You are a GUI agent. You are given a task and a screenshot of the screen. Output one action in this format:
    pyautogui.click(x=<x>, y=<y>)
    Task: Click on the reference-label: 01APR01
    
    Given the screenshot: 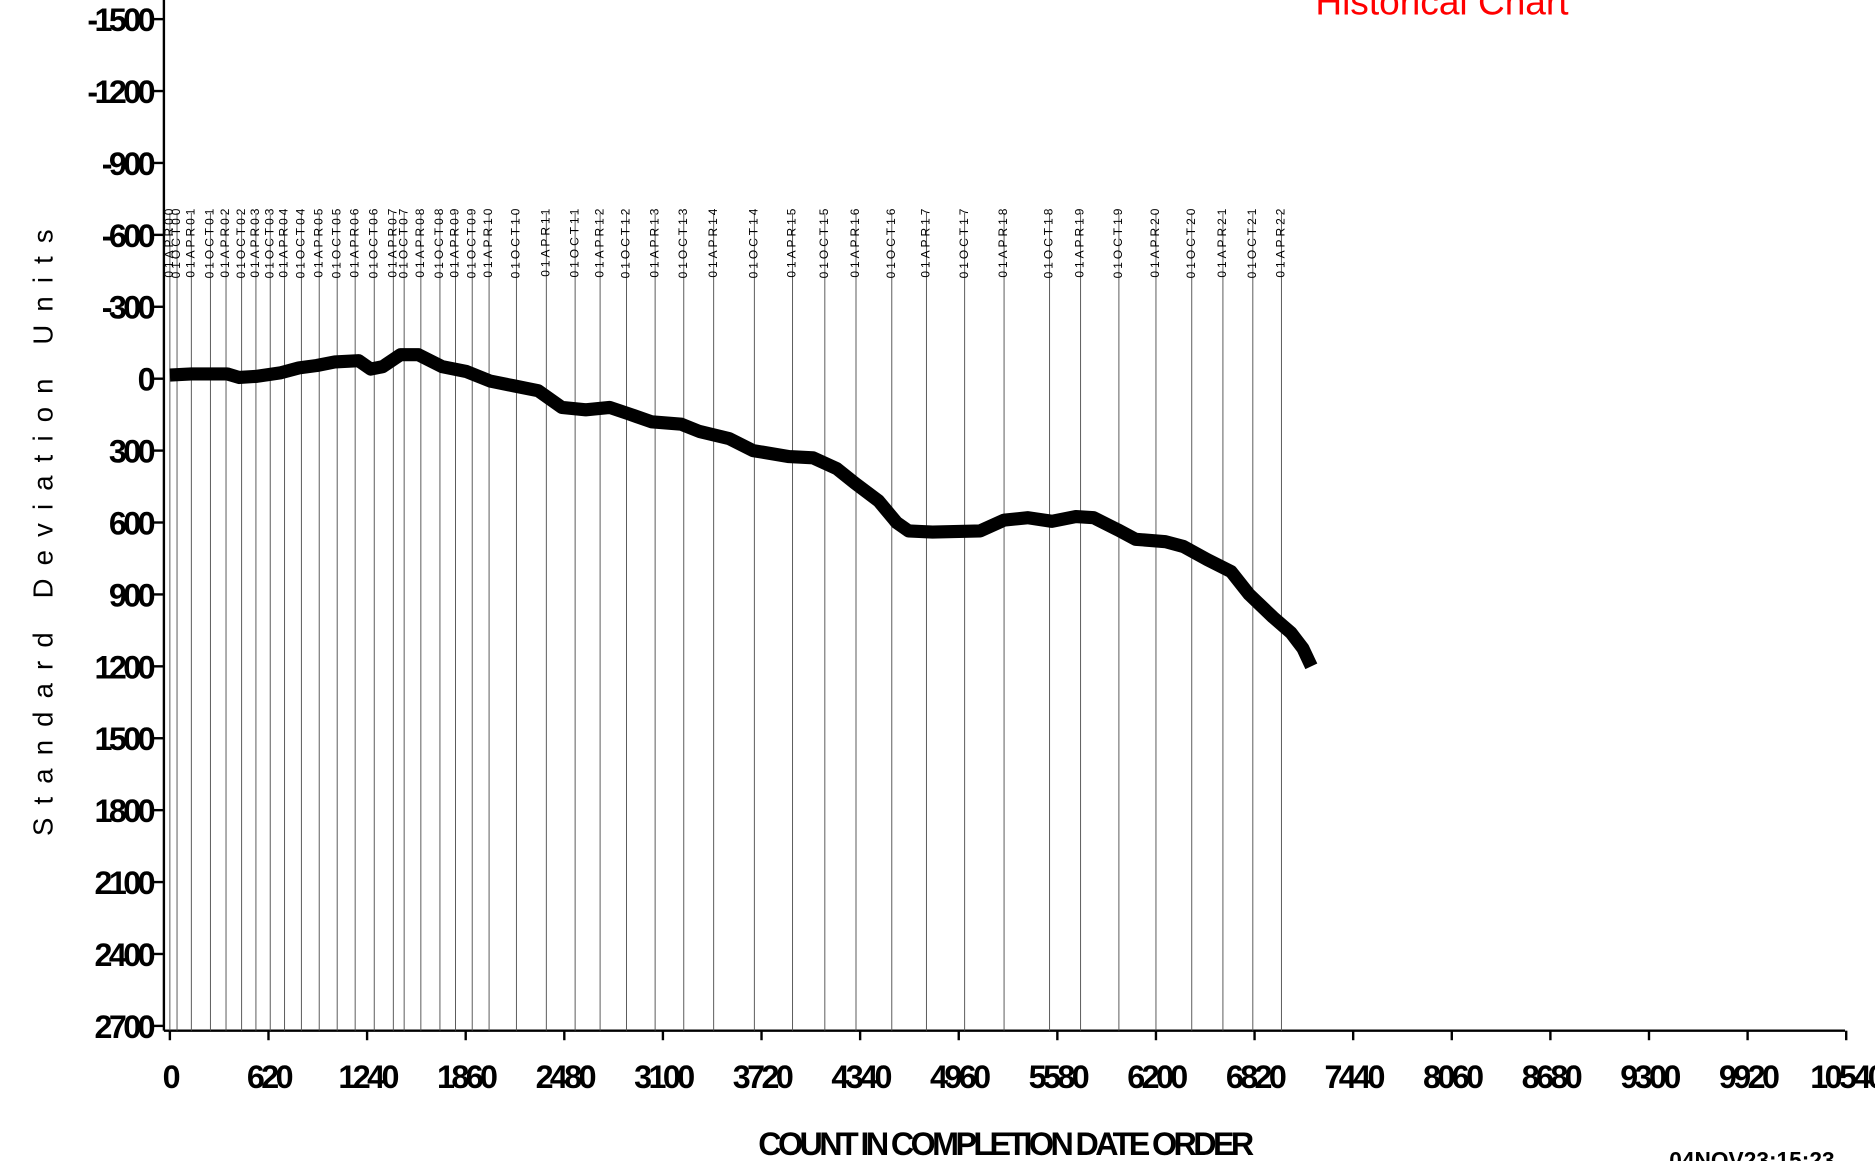 What is the action you would take?
    pyautogui.click(x=191, y=242)
    